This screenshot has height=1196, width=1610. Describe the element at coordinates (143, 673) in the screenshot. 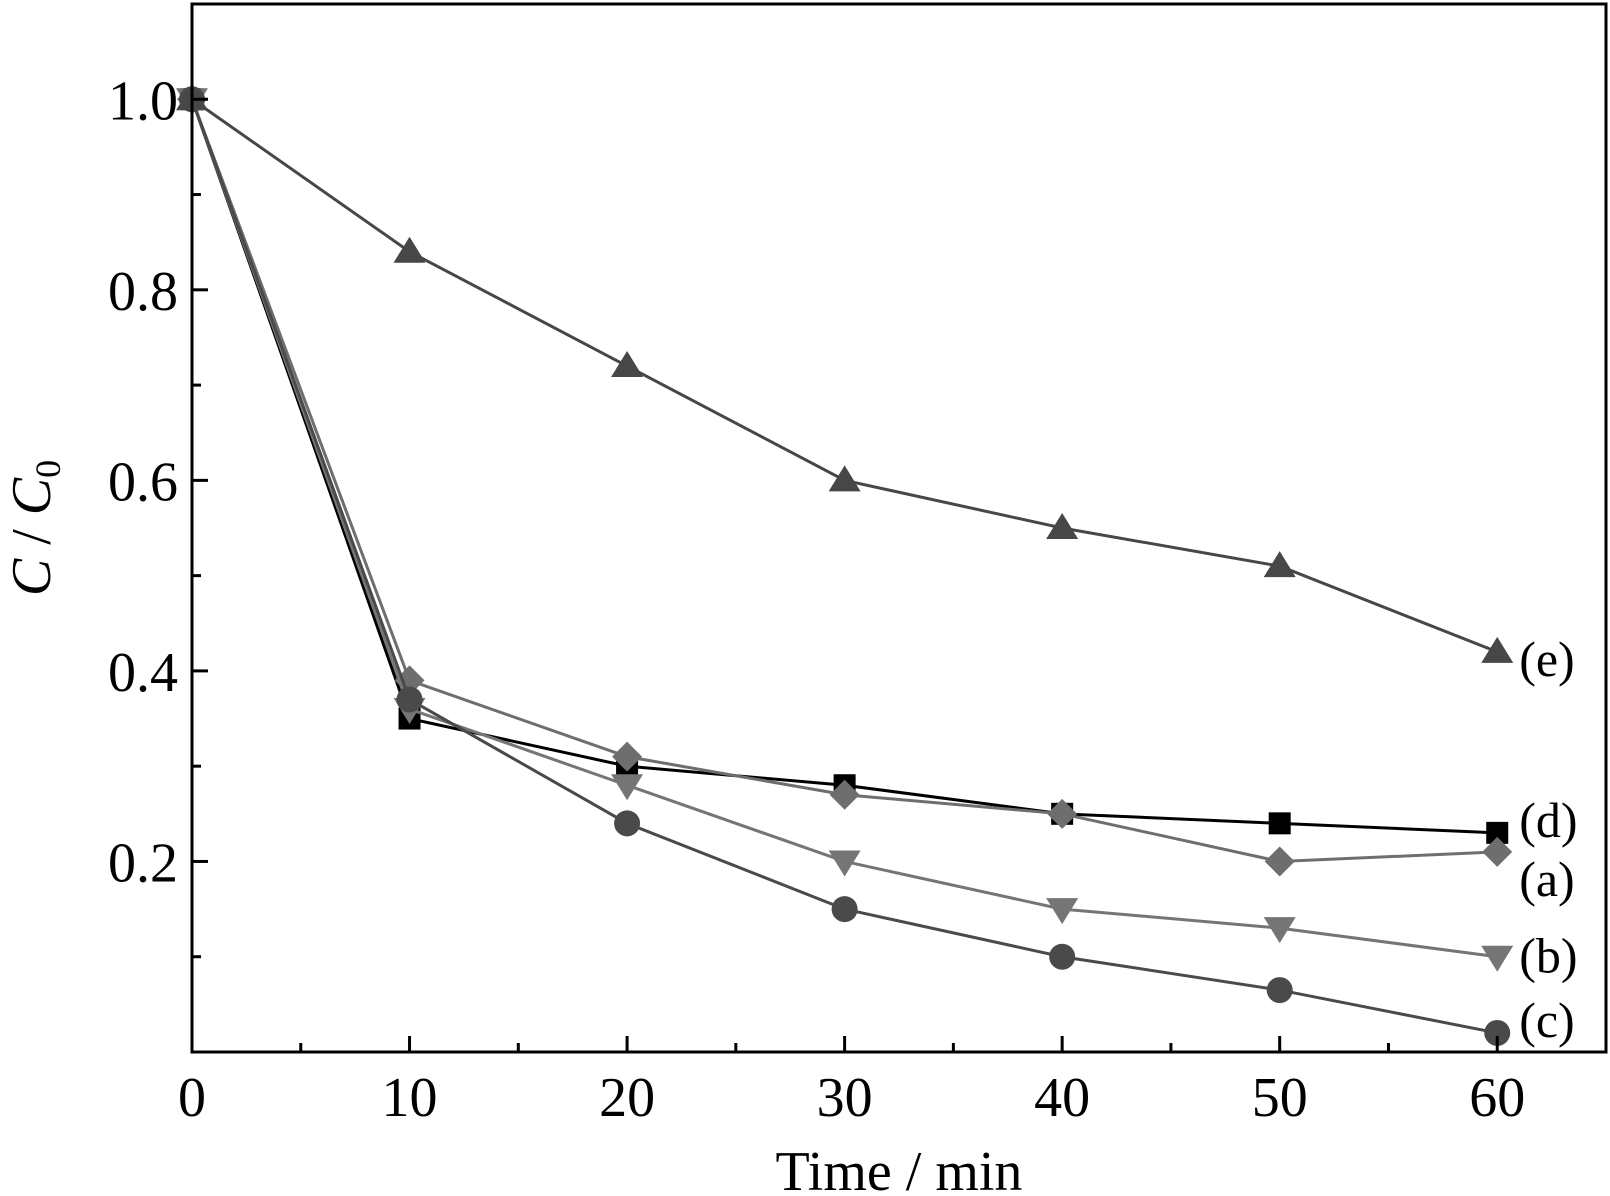

I see `y-tick-label: 0.4` at that location.